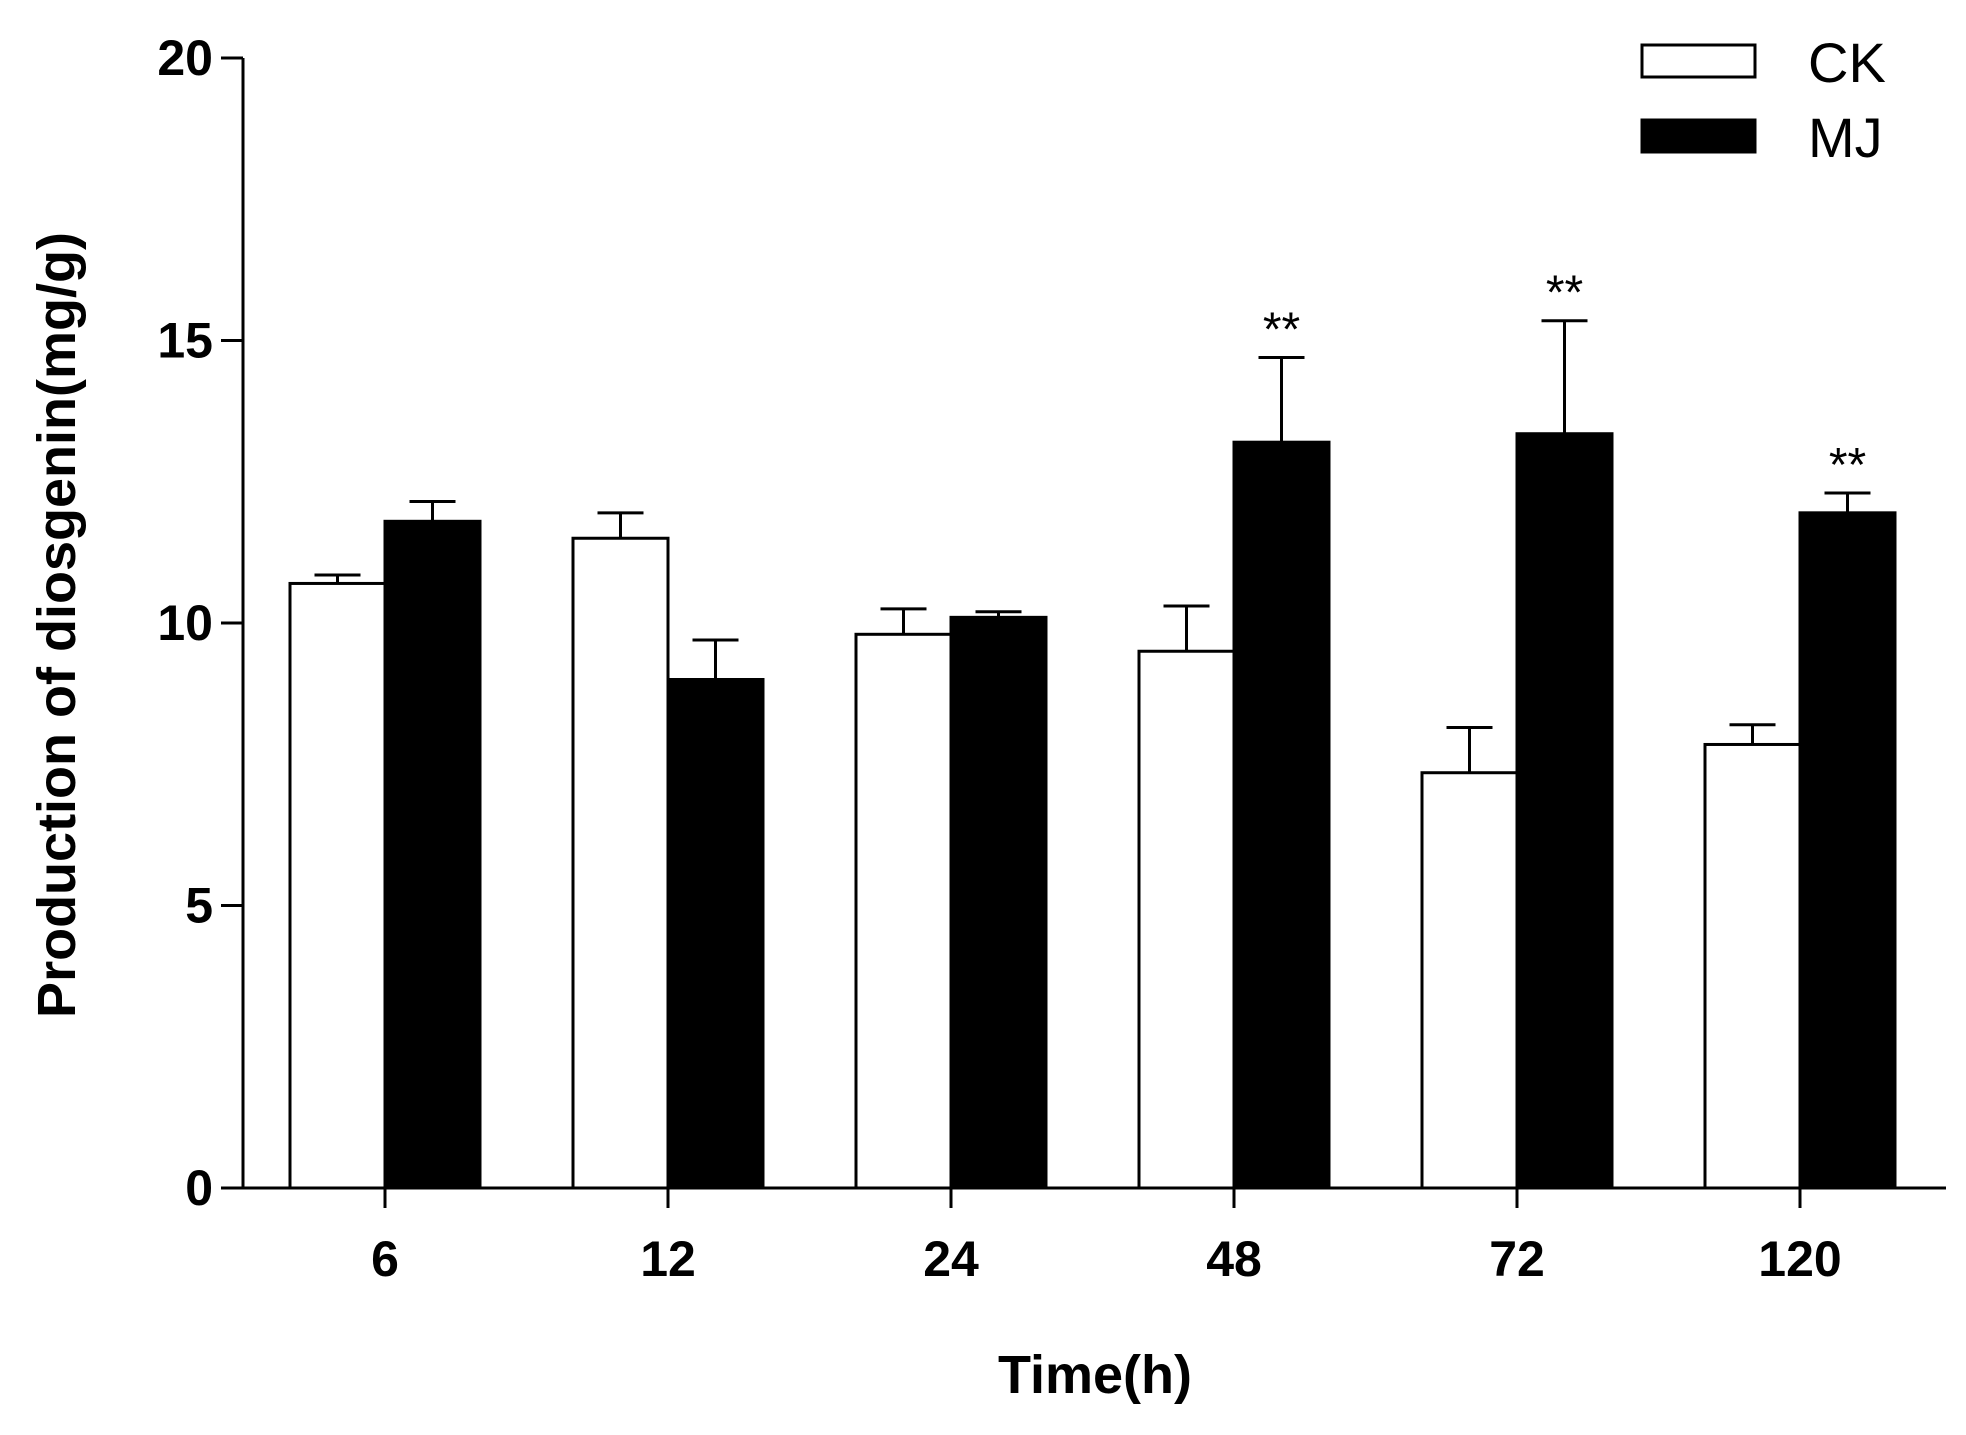 The image size is (1966, 1435). What do you see at coordinates (668, 1259) in the screenshot?
I see `x-tick-label-12: 12` at bounding box center [668, 1259].